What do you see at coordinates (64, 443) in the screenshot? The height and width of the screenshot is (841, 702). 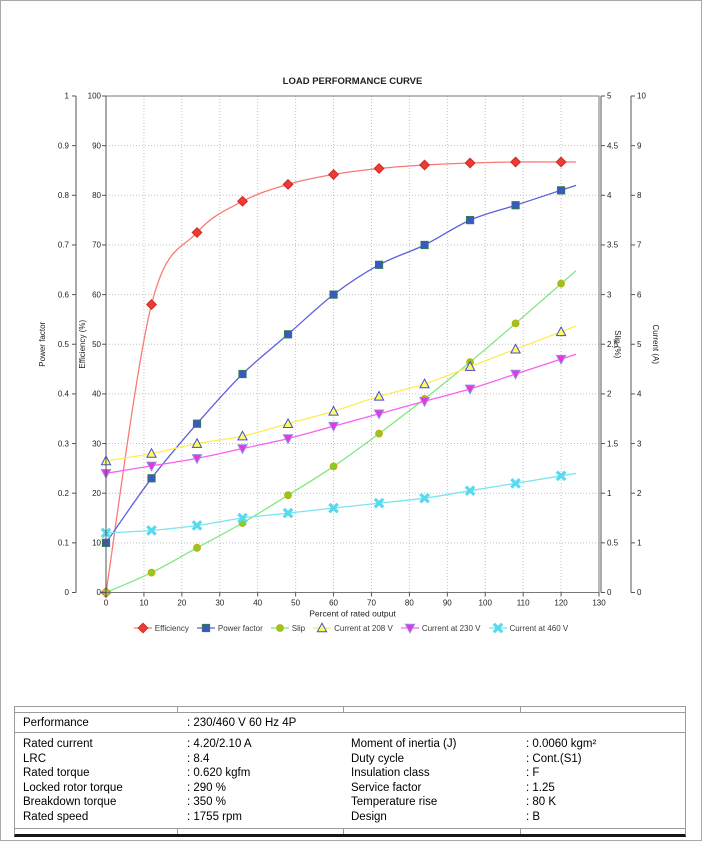 I see `y-tick-label: 0.3` at bounding box center [64, 443].